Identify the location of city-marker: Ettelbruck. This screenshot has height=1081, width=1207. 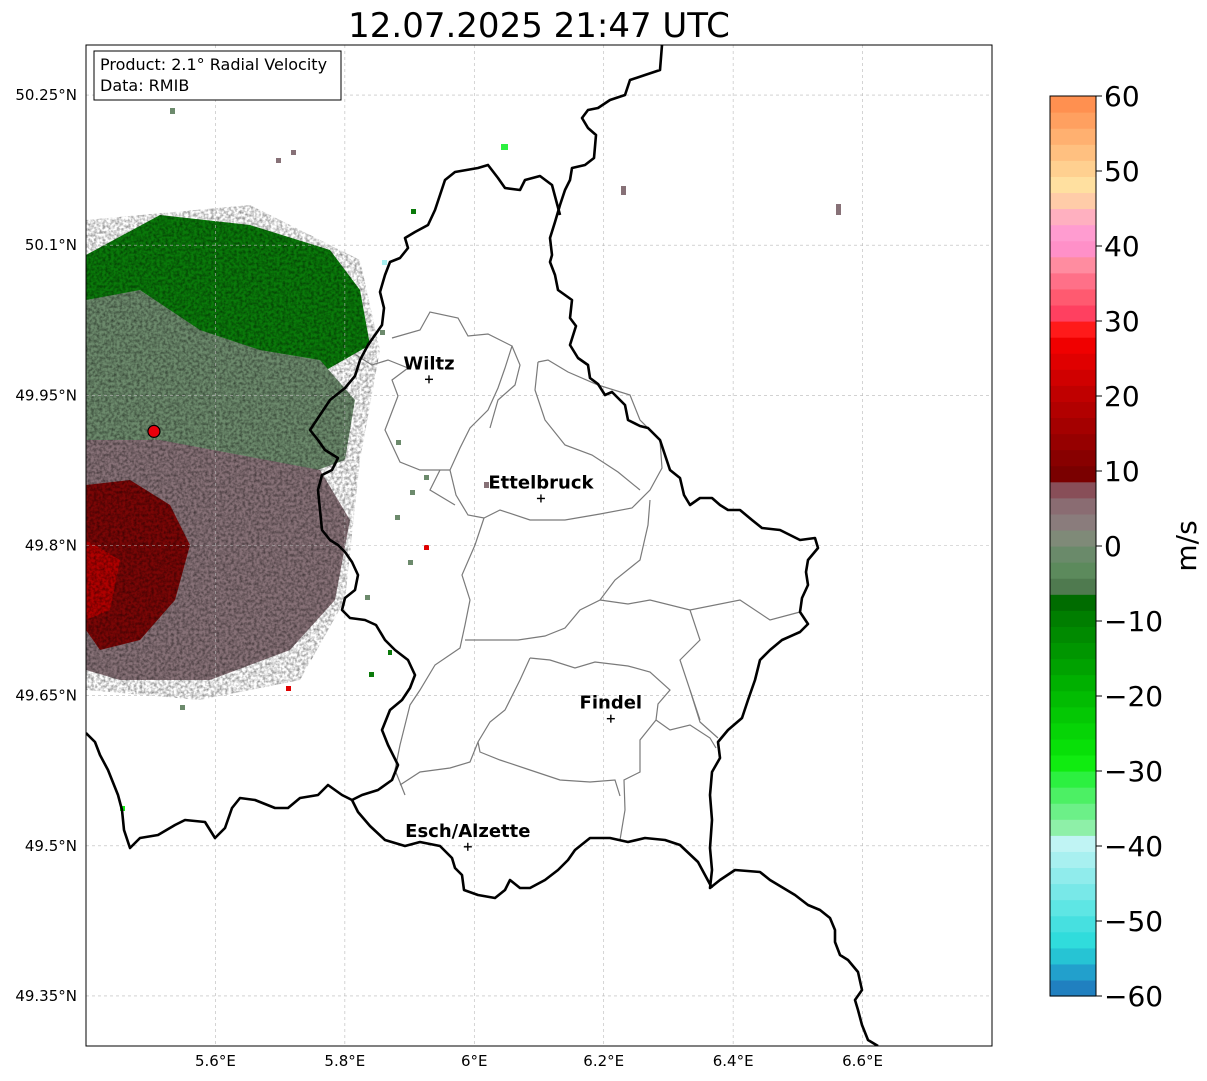
(541, 487).